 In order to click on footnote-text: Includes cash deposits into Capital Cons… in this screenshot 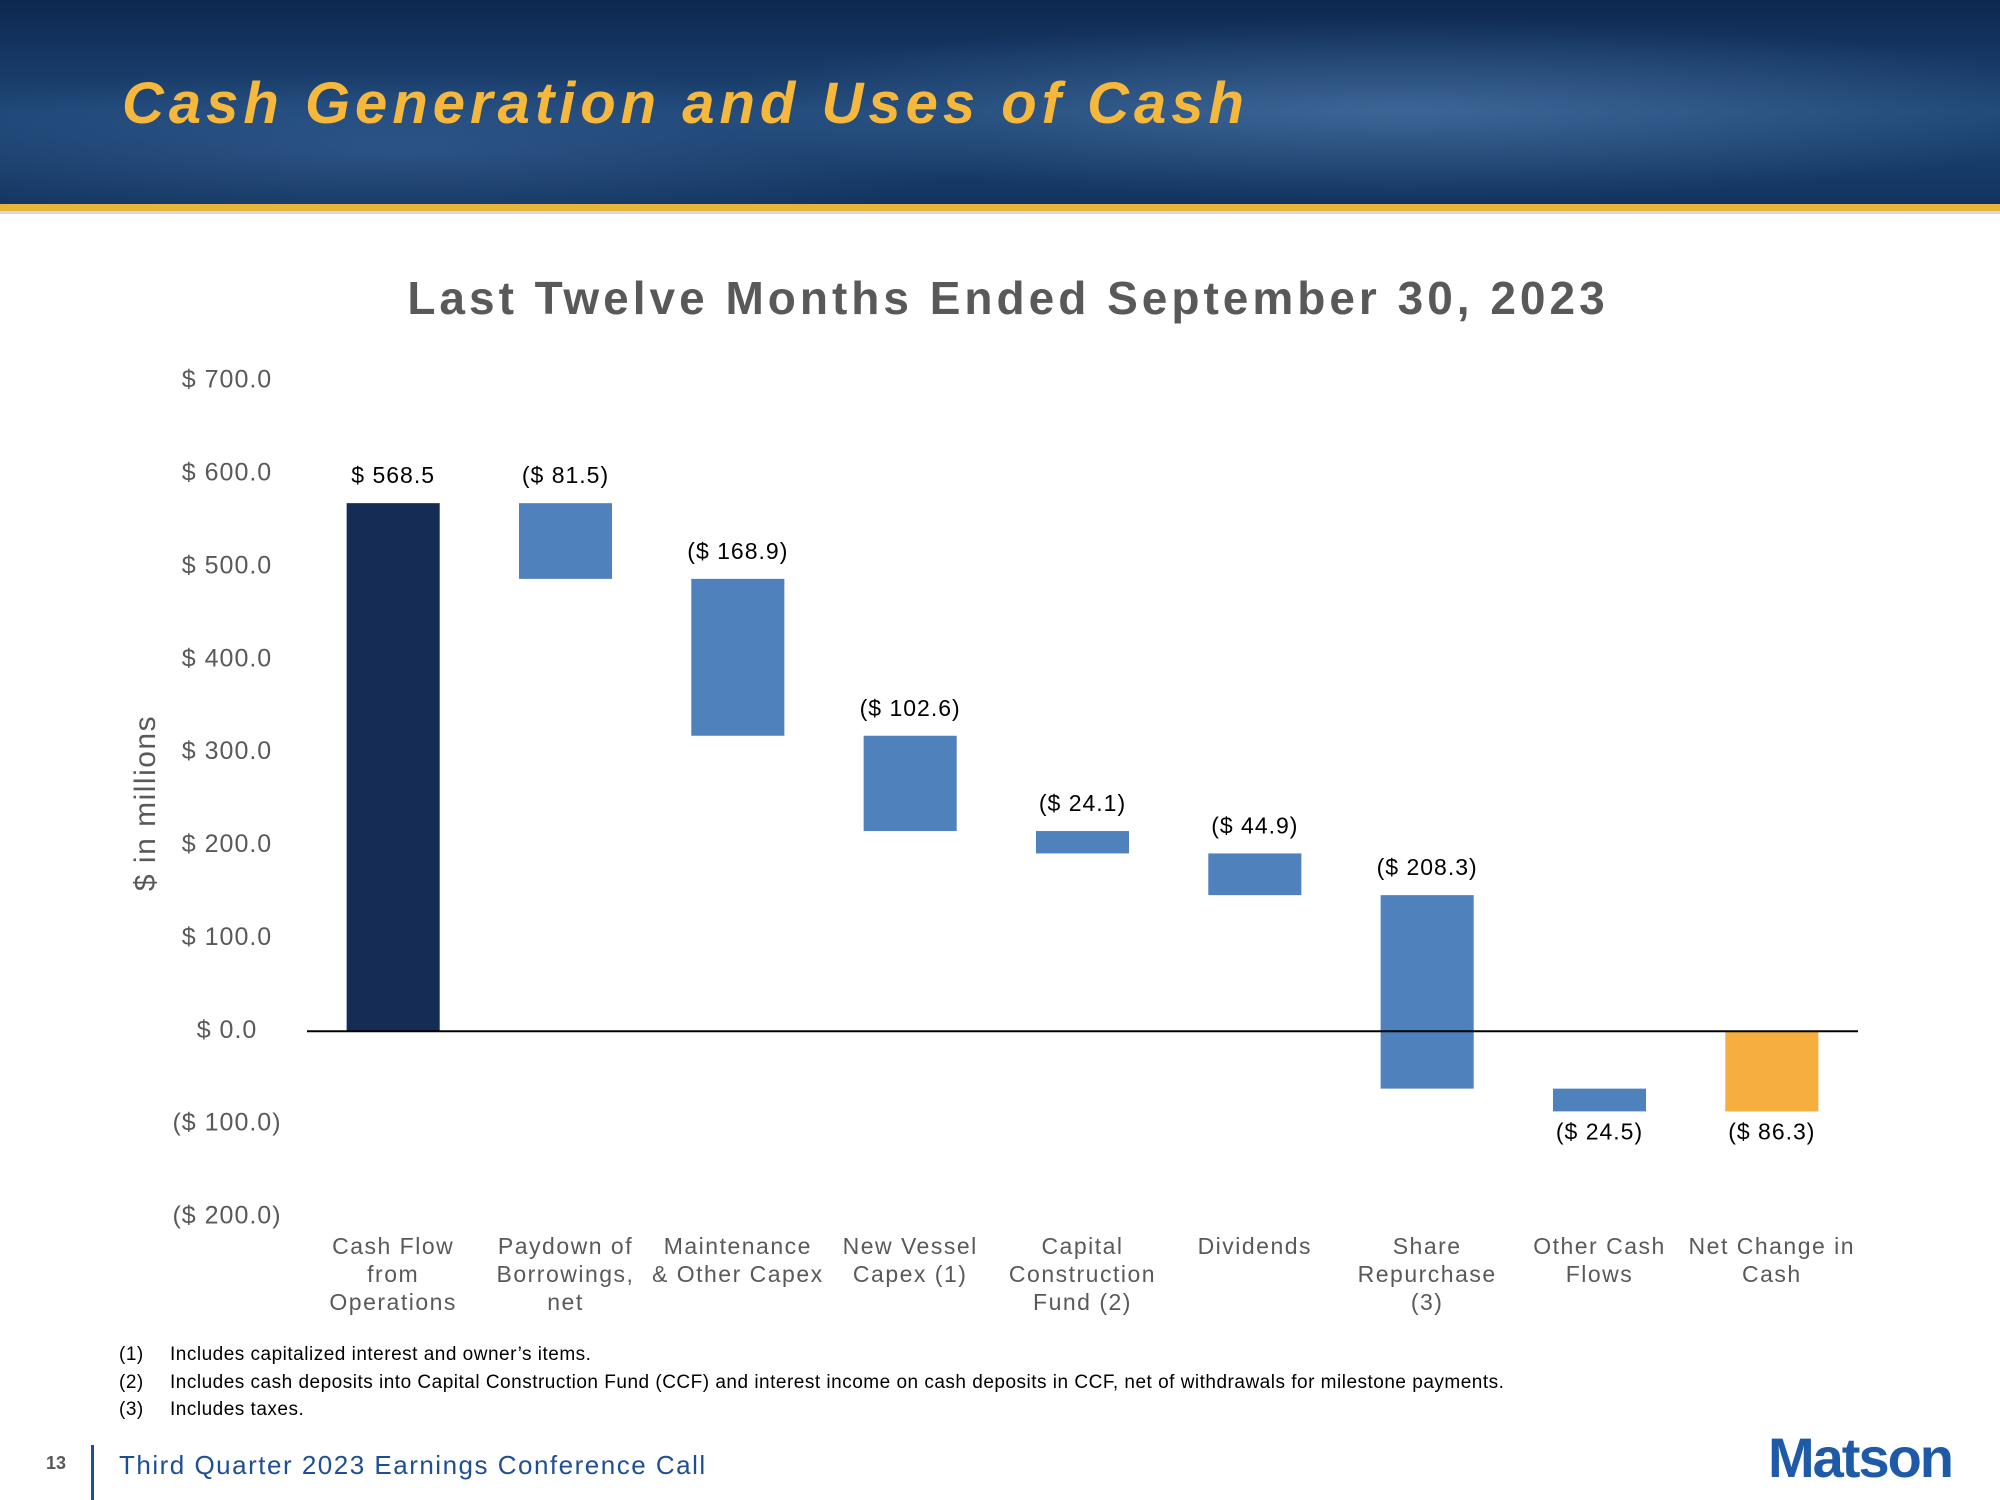, I will do `click(837, 1382)`.